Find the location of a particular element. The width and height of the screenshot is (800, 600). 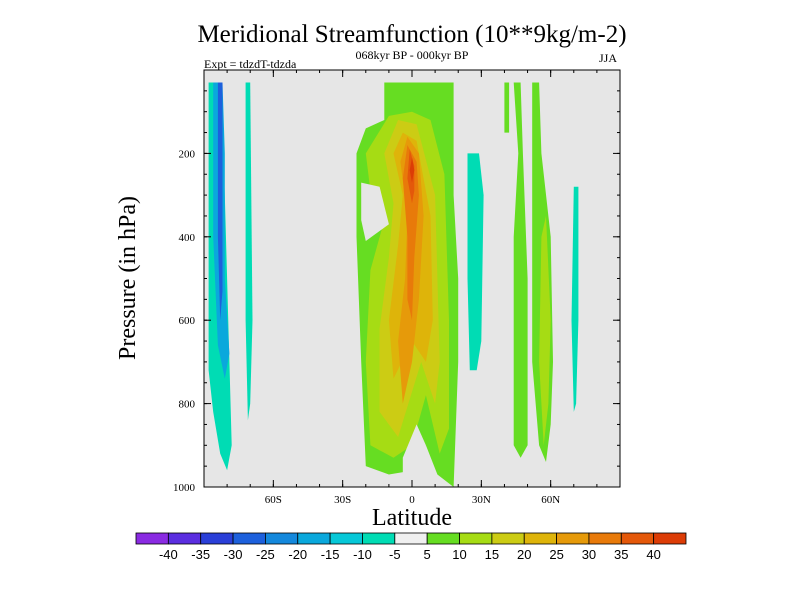

colorbar-label: -40 is located at coordinates (168, 554).